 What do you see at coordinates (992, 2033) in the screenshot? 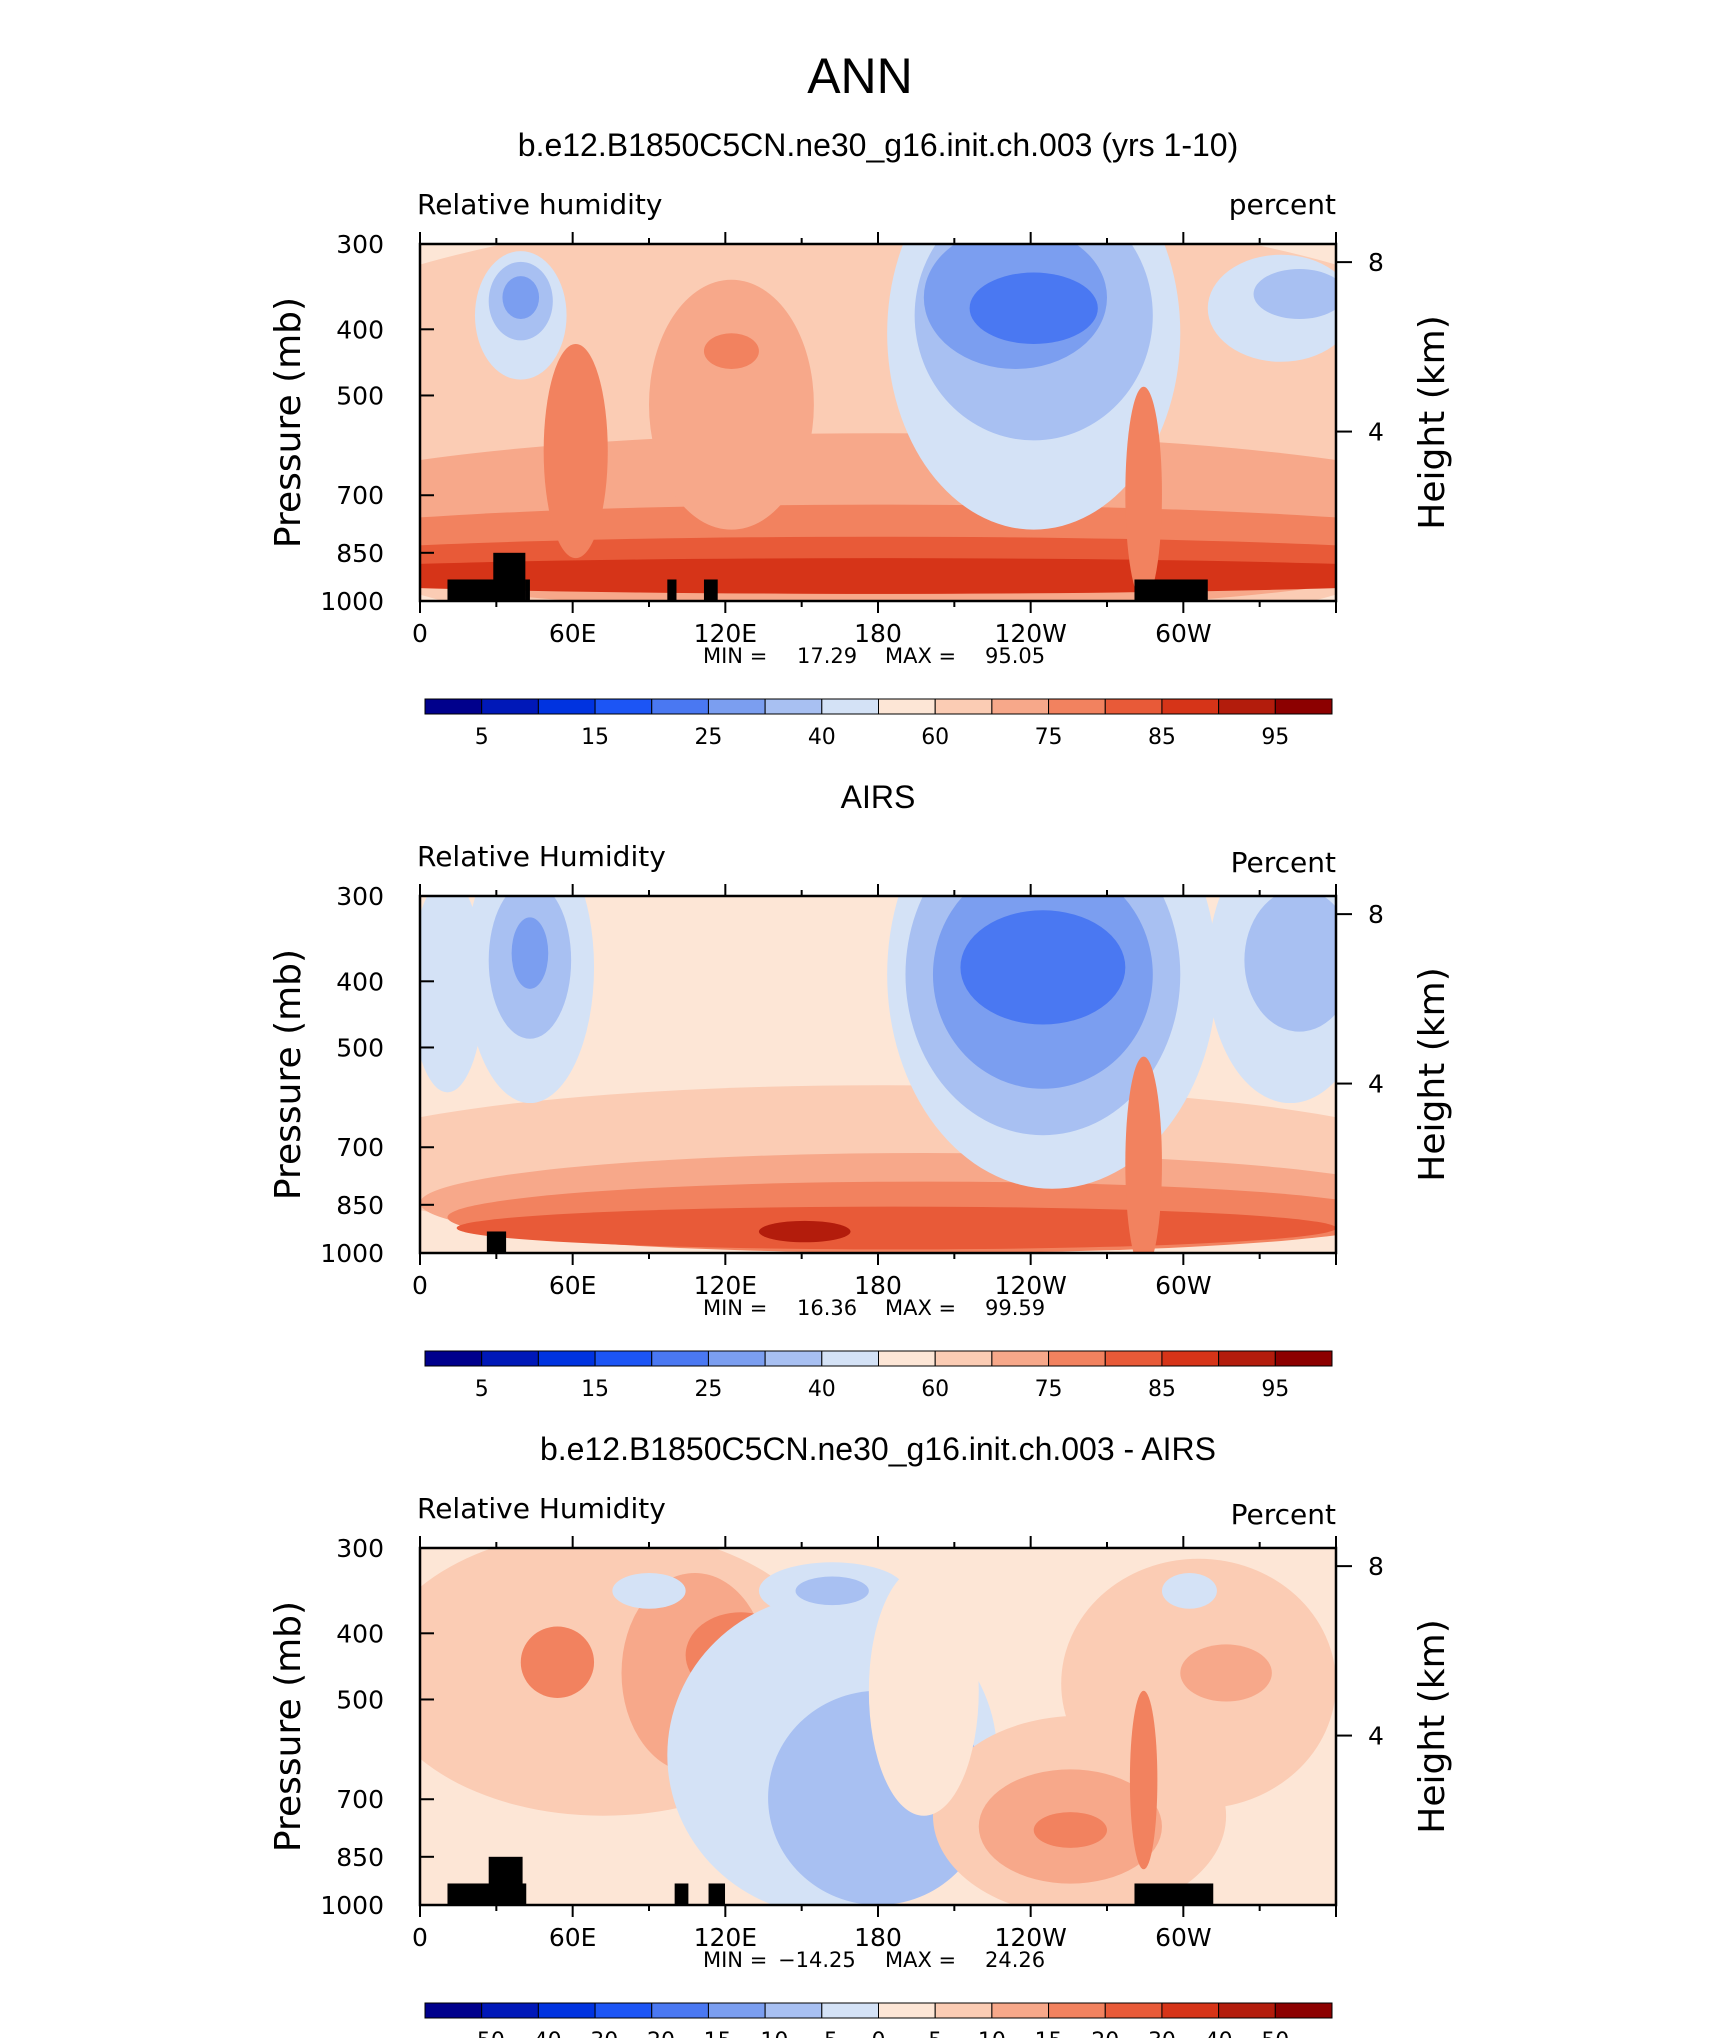
I see `colorbar-label: 10` at bounding box center [992, 2033].